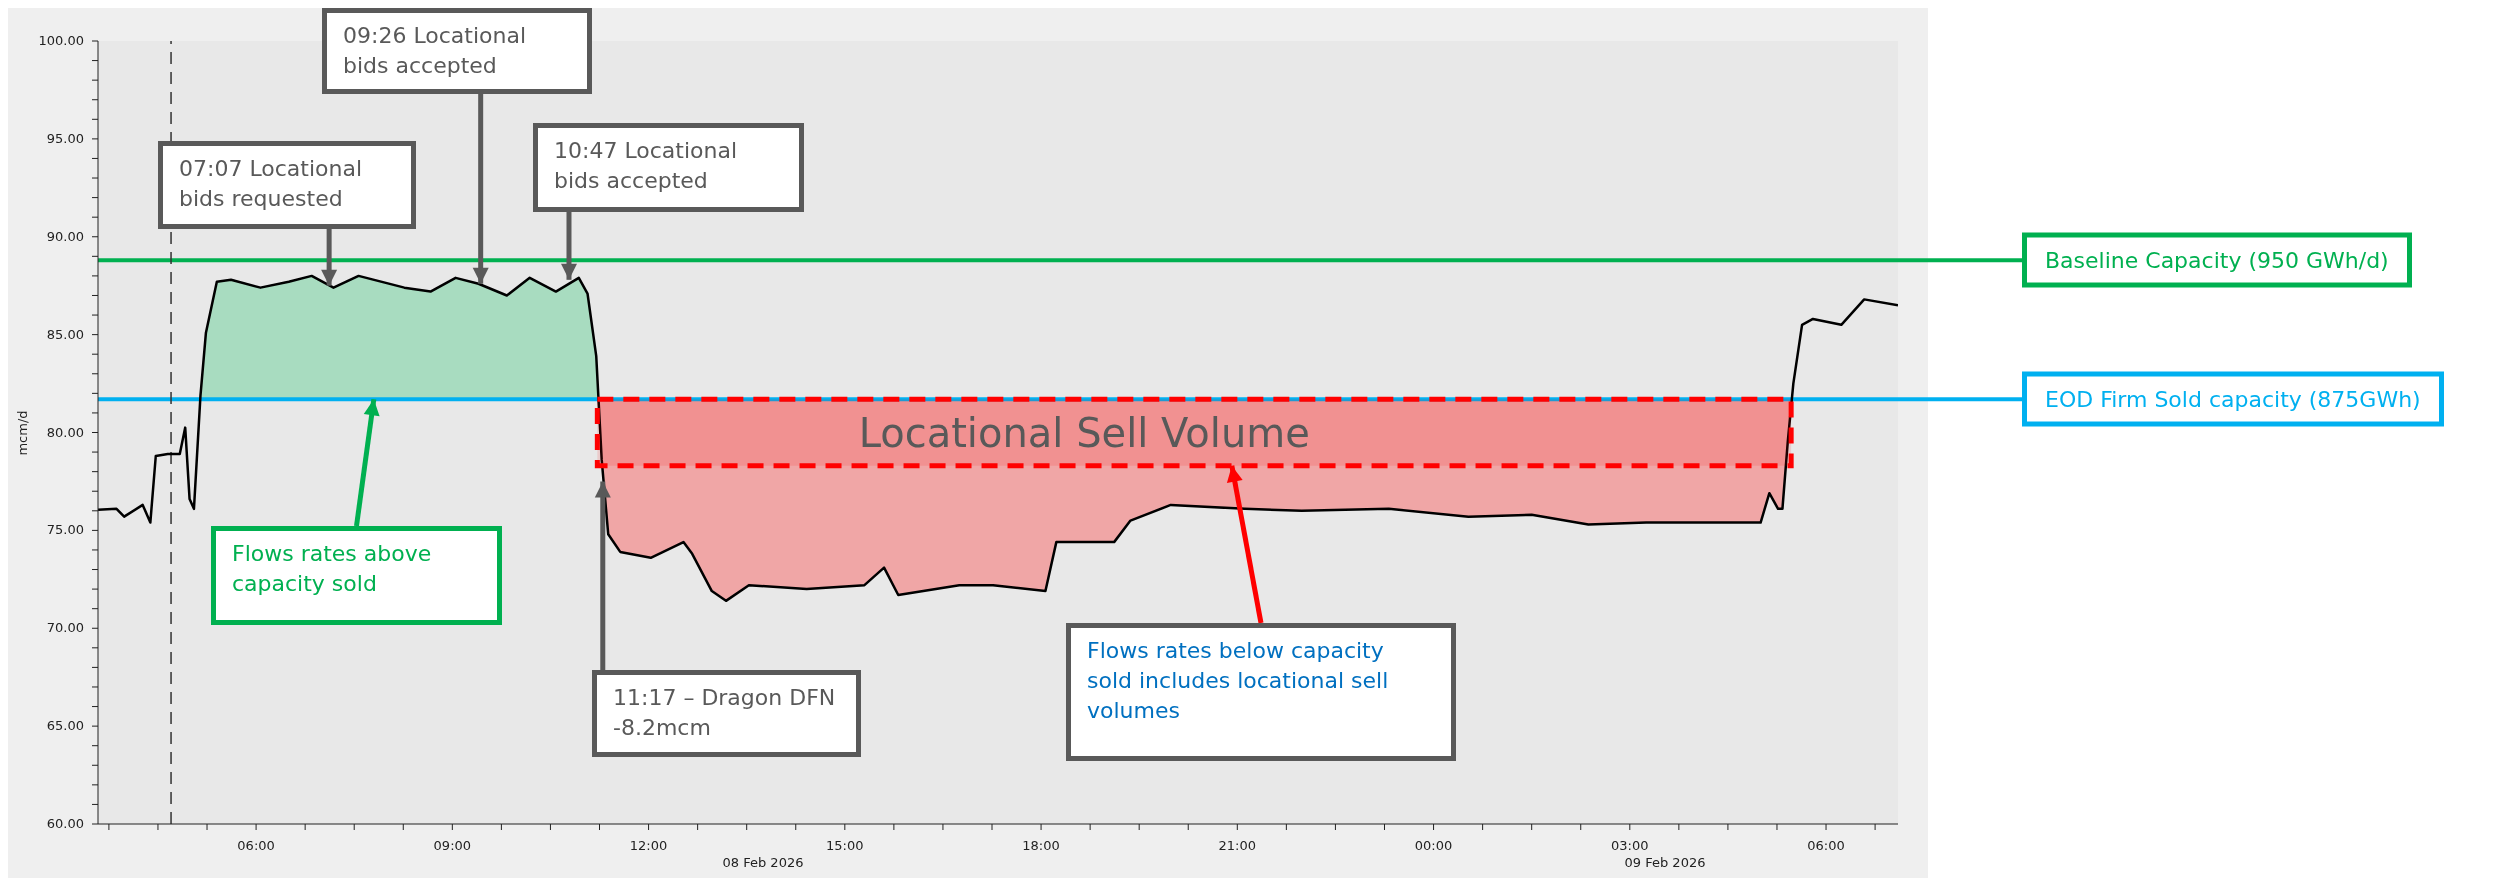  What do you see at coordinates (1084, 432) in the screenshot?
I see `band-label: Locational Sell Volume` at bounding box center [1084, 432].